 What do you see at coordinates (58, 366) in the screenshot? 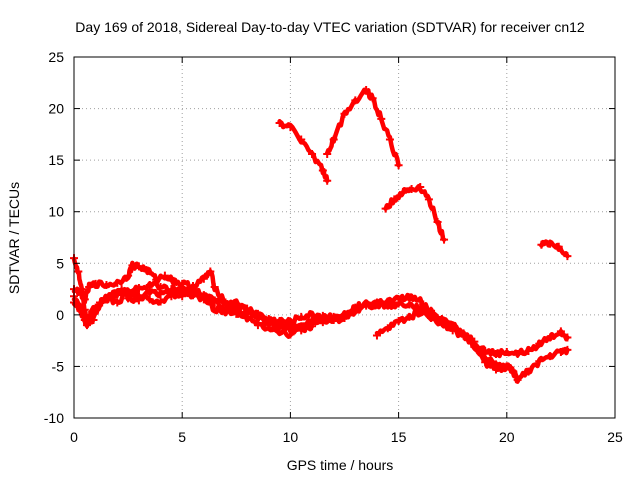
I see `y-tick-label: -5` at bounding box center [58, 366].